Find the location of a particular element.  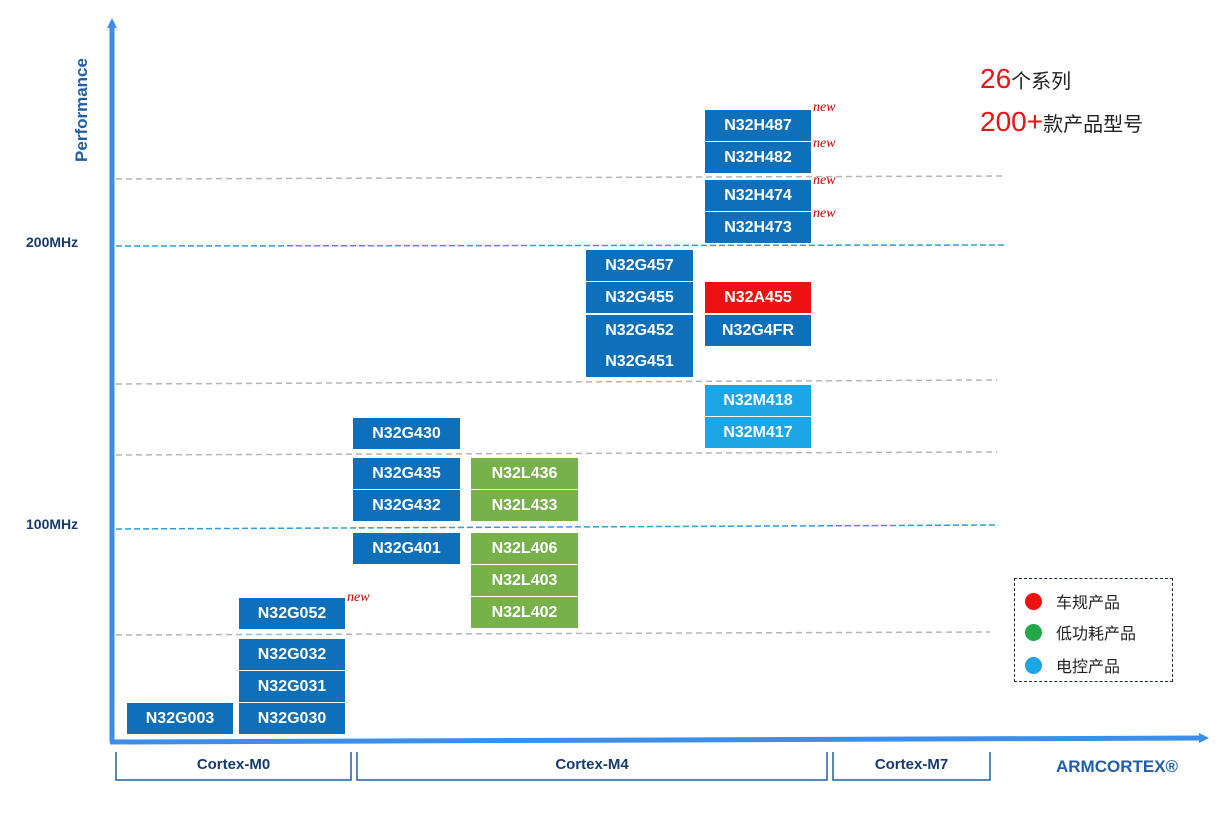

product-box-n32g457: N32G457 is located at coordinates (639, 265).